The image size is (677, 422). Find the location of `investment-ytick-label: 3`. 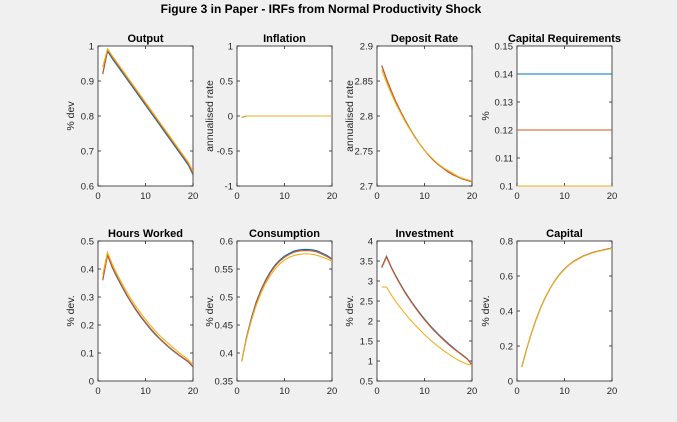

investment-ytick-label: 3 is located at coordinates (370, 282).